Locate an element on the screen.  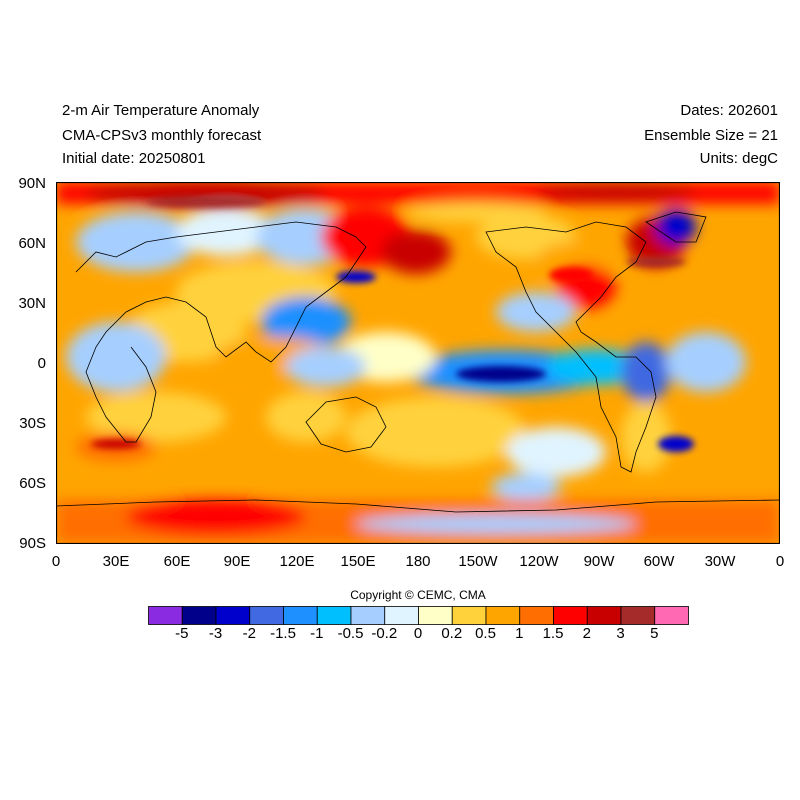
ensemble-size: Ensemble Size = 21 is located at coordinates (711, 135).